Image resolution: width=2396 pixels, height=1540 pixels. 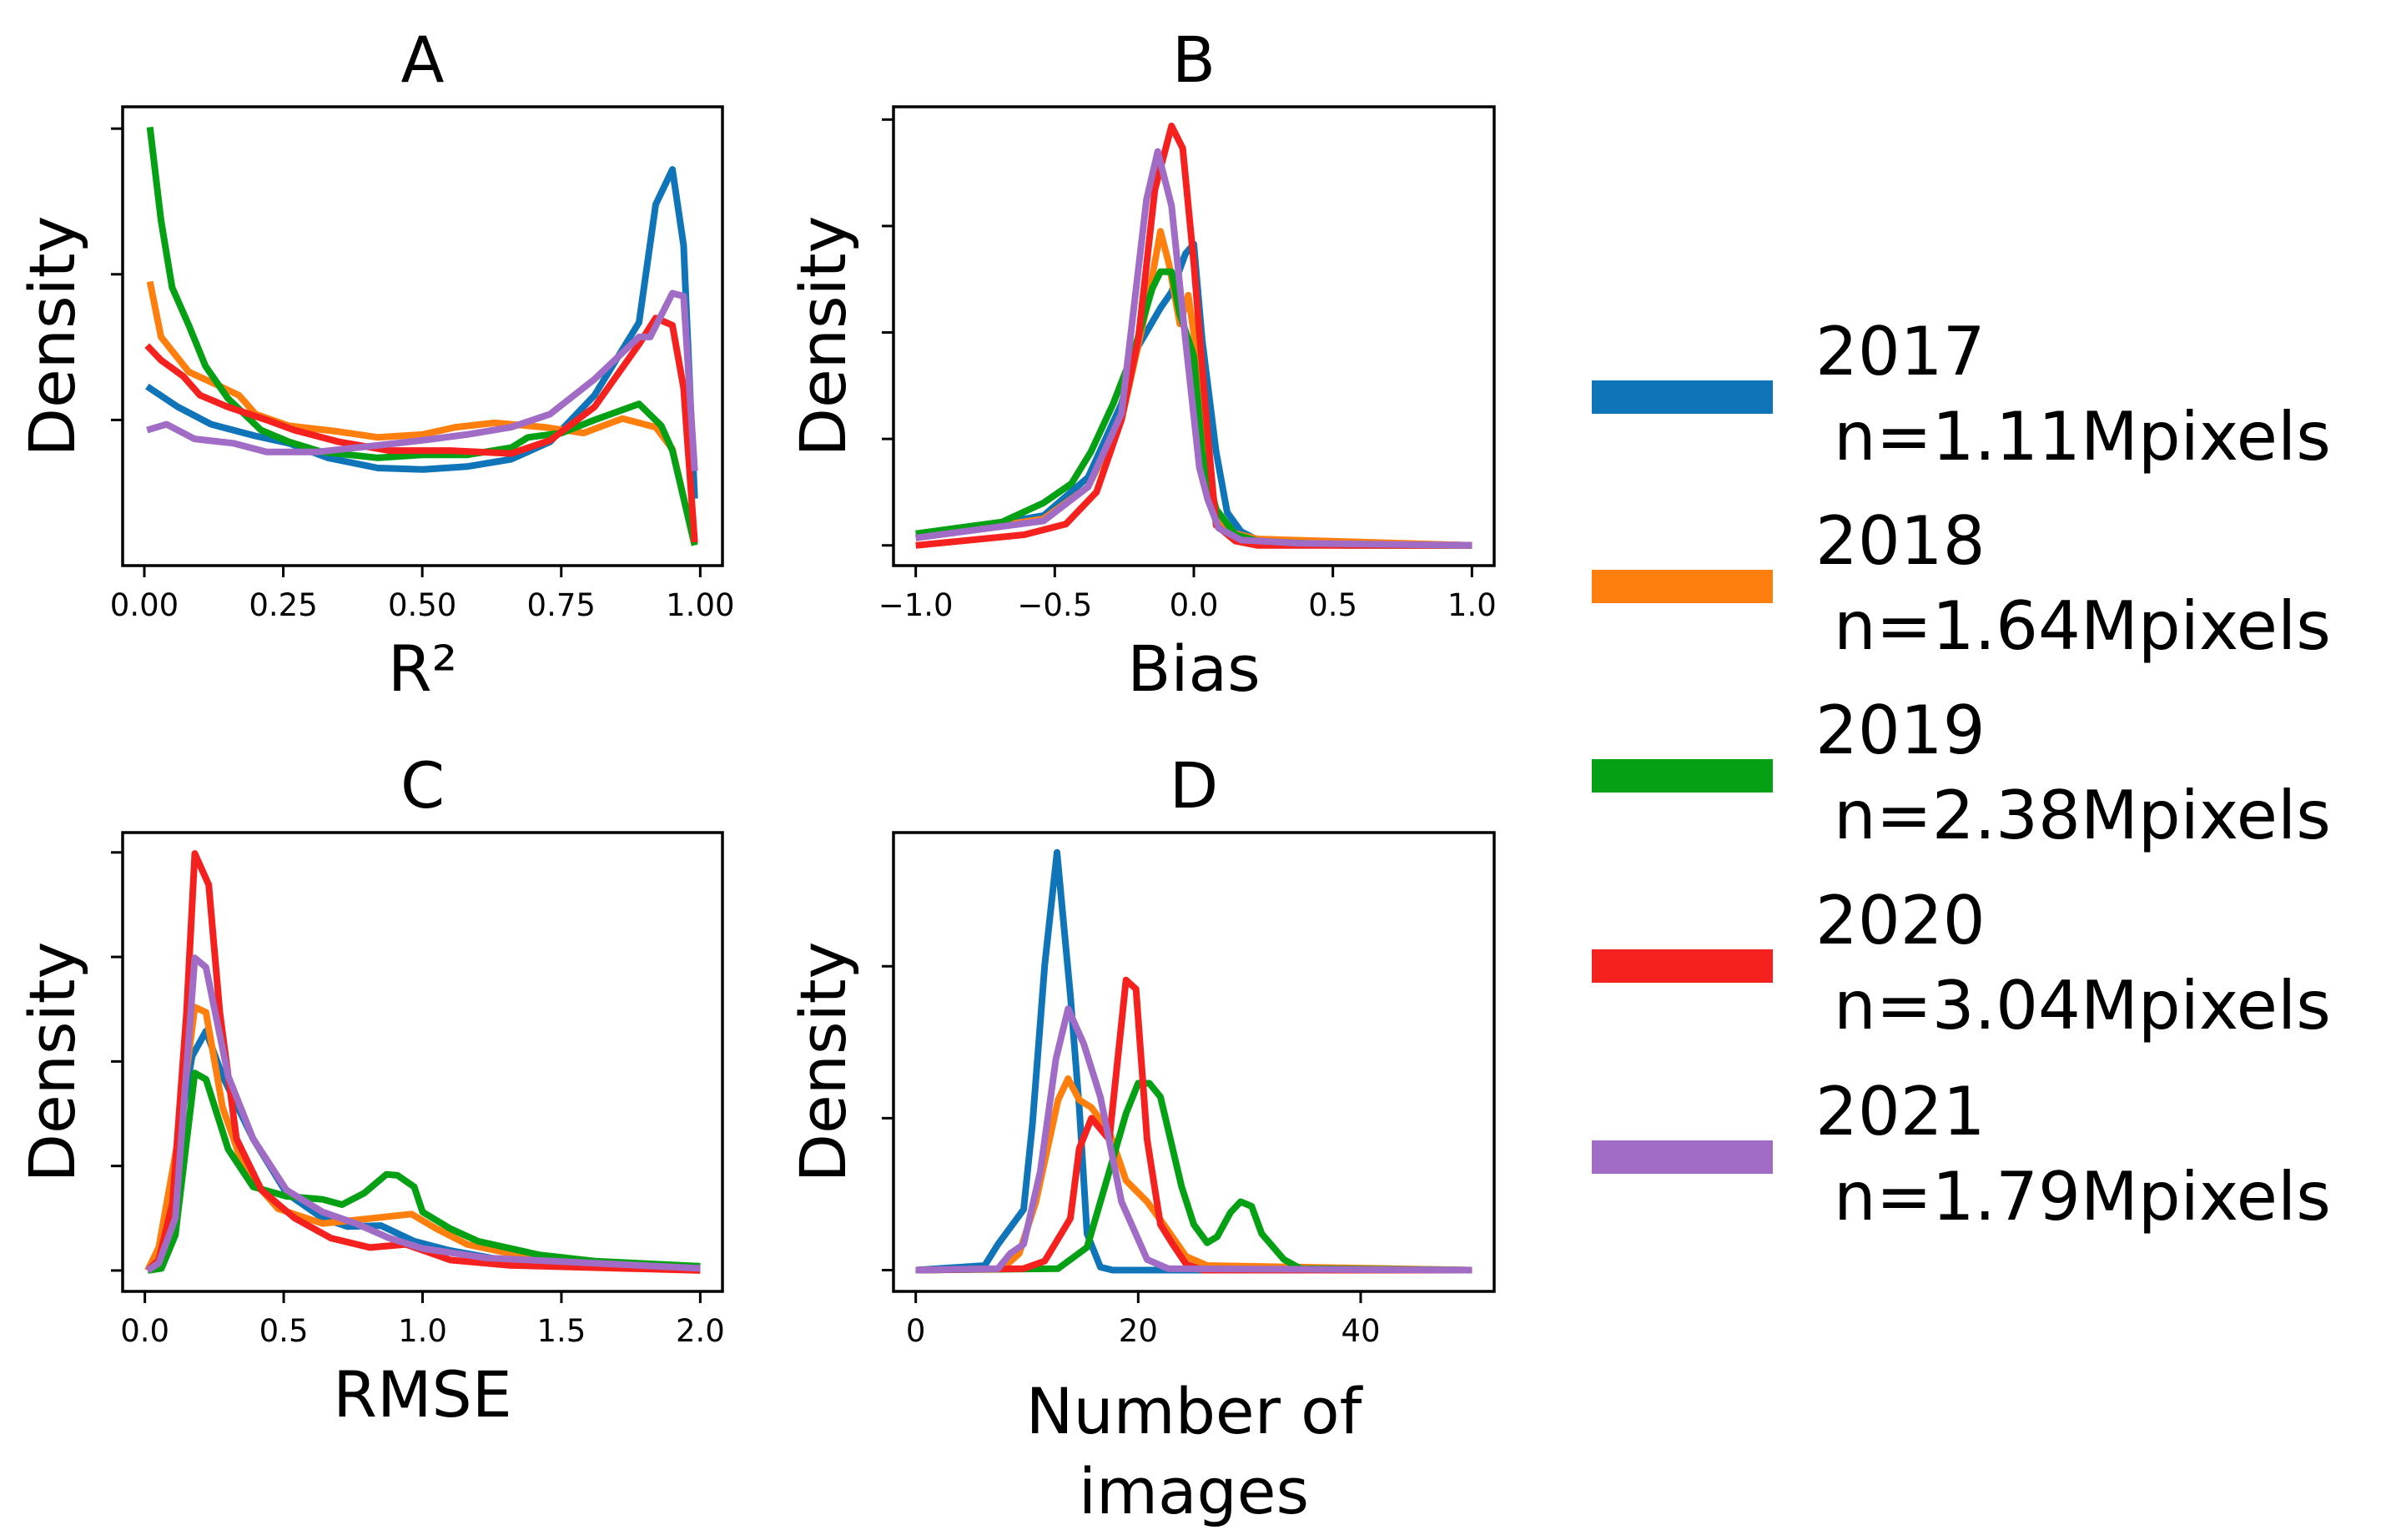 What do you see at coordinates (1195, 1411) in the screenshot?
I see `x-axis-label: Number of` at bounding box center [1195, 1411].